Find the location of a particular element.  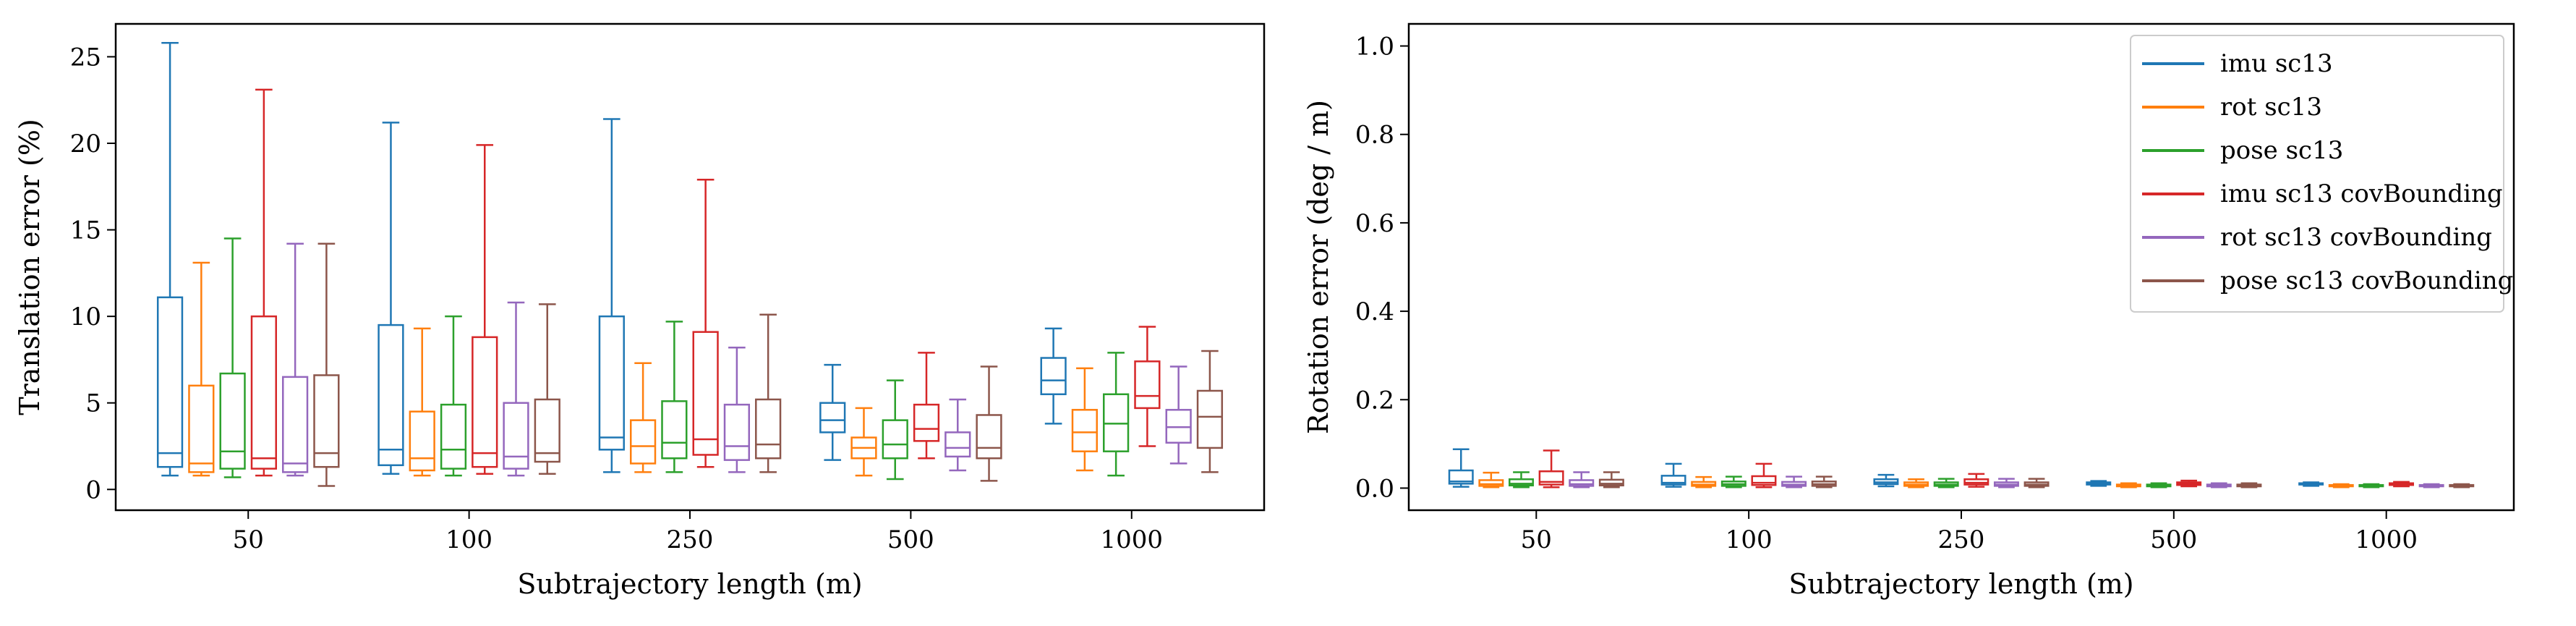

left-y-axis-label: Translation error (%) is located at coordinates (30, 267).